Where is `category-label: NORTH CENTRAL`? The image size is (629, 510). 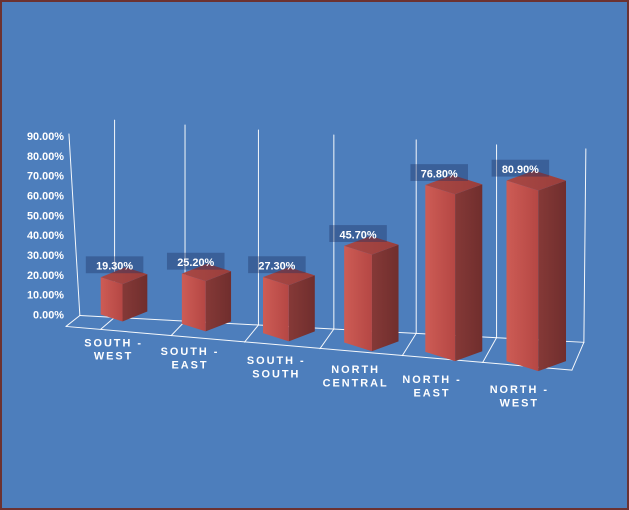
category-label: NORTH CENTRAL is located at coordinates (356, 376).